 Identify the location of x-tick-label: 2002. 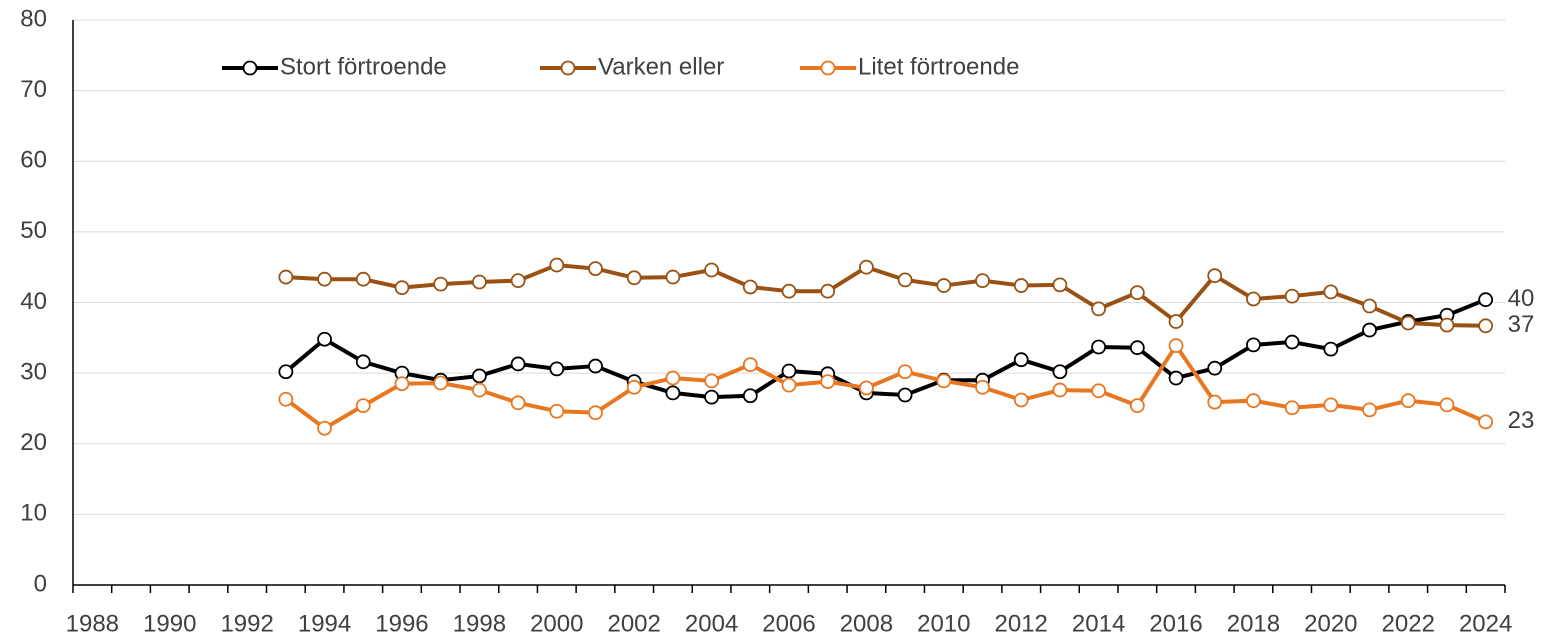
(633, 623).